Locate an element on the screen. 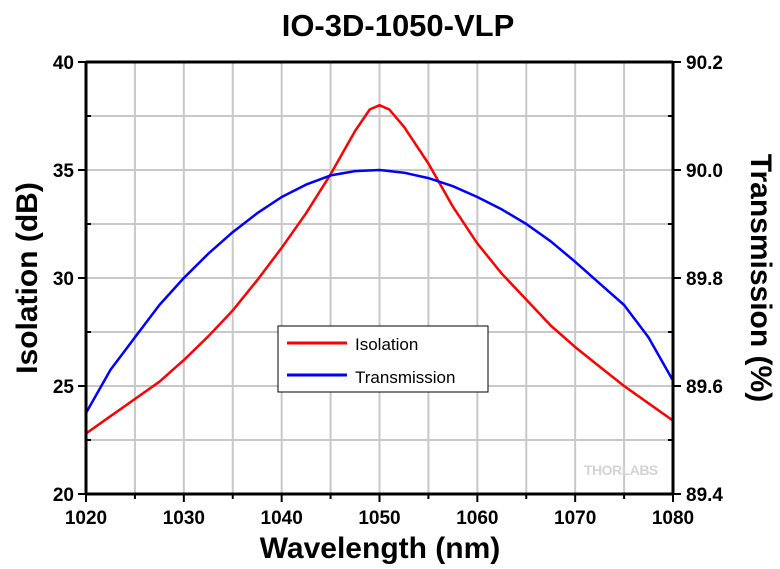 This screenshot has height=569, width=780. y2-tick-label: 89.8 is located at coordinates (704, 279).